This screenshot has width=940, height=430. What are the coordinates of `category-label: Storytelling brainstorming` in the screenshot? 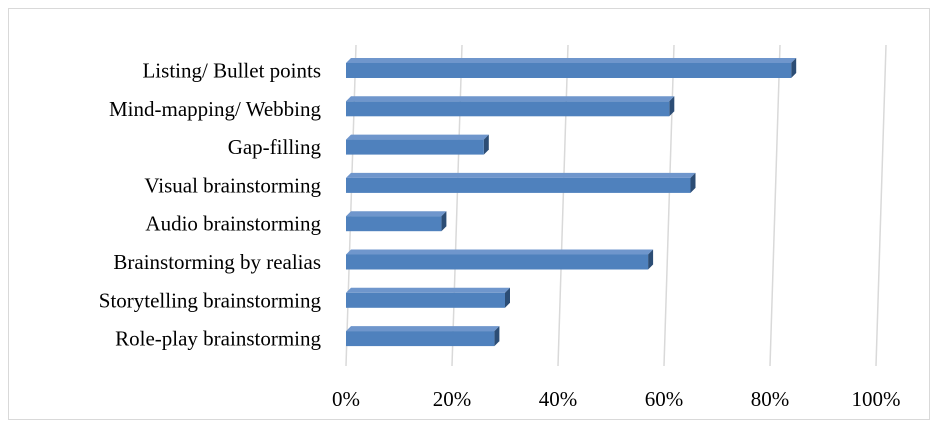 It's located at (210, 300).